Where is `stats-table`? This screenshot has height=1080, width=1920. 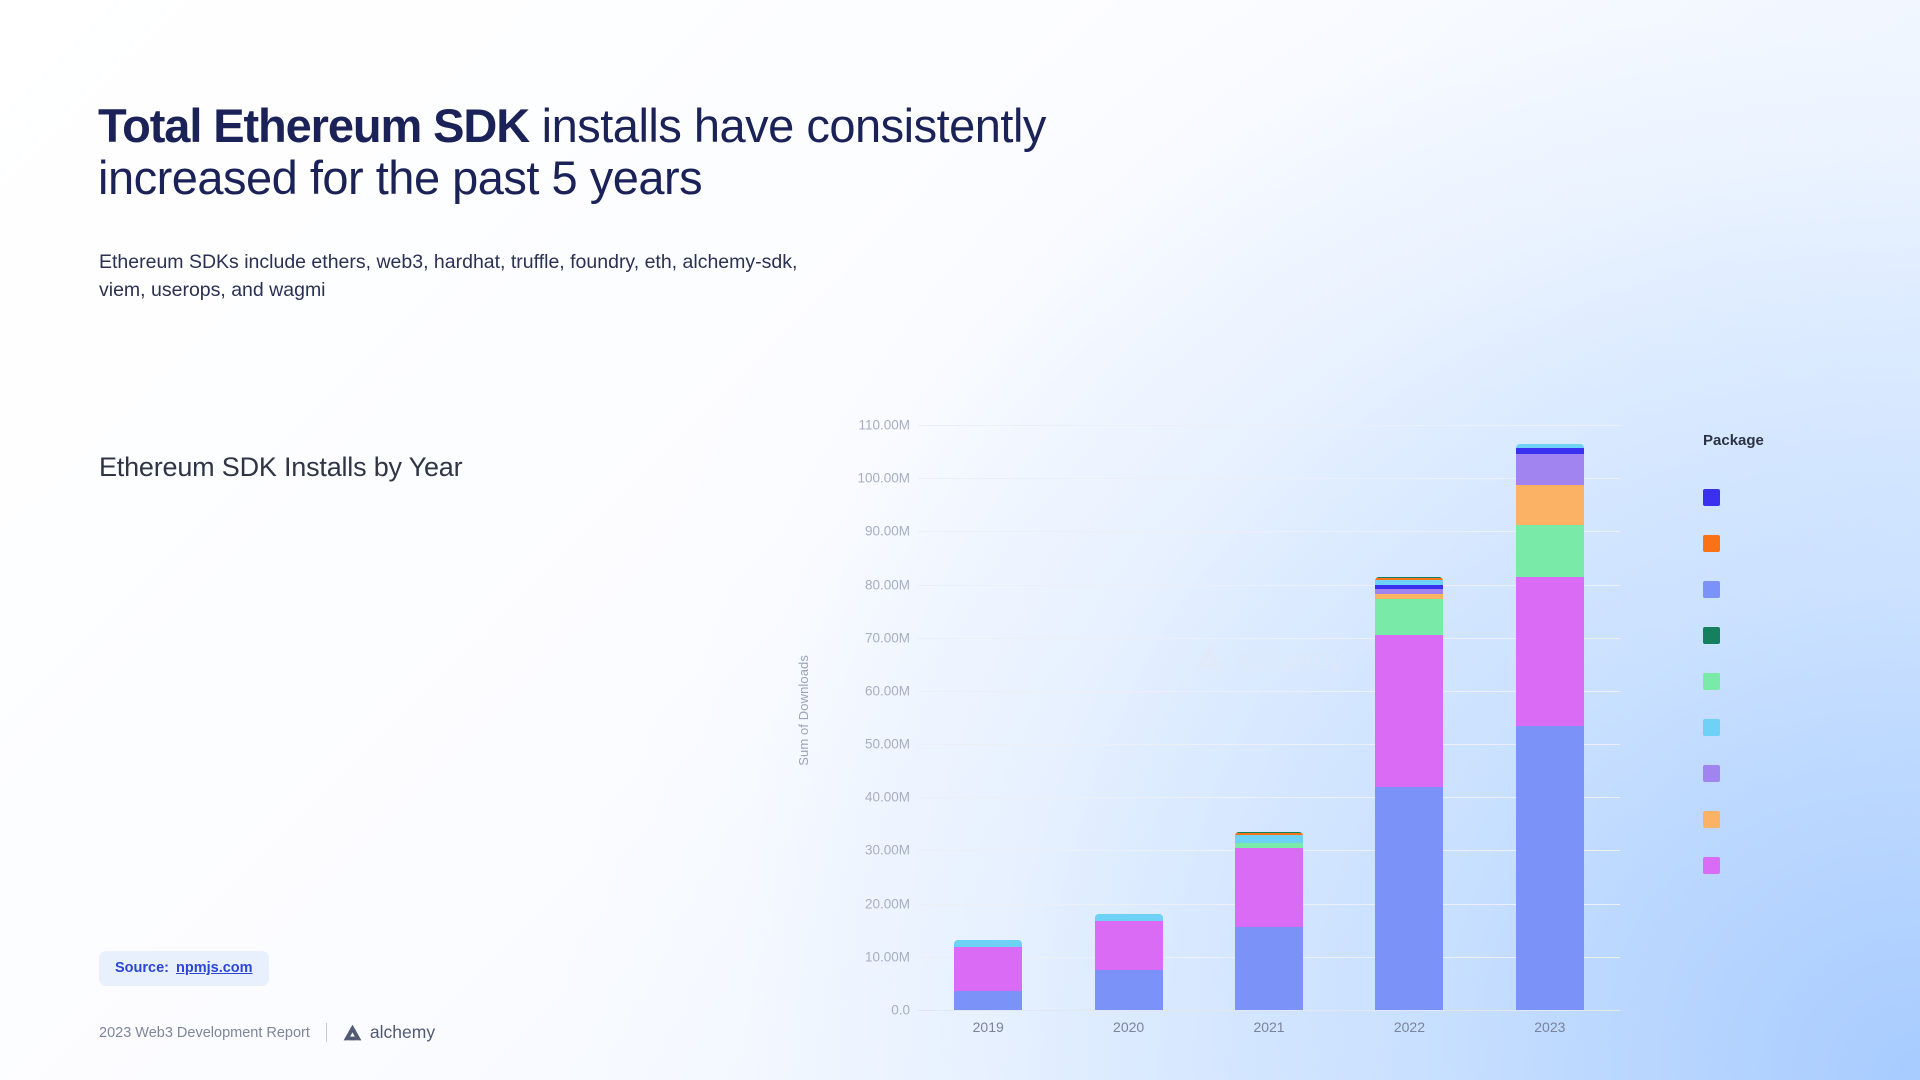 stats-table is located at coordinates (224, 672).